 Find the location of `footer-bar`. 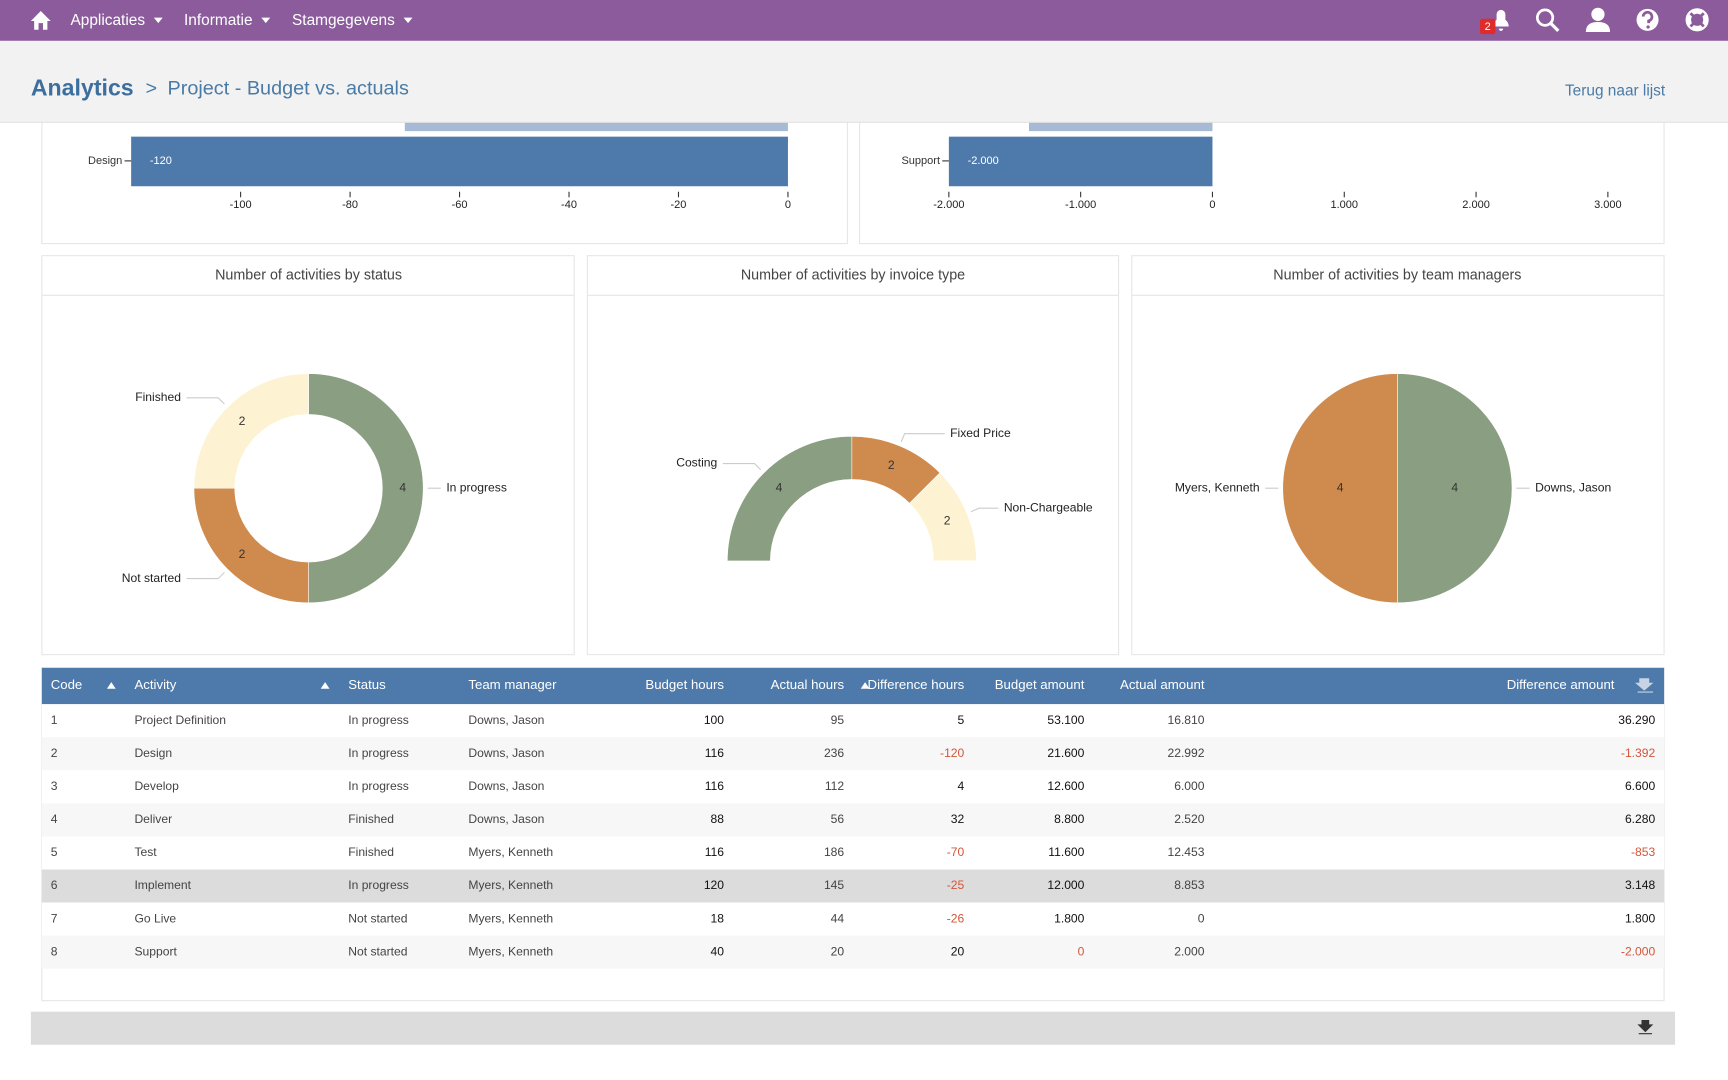

footer-bar is located at coordinates (853, 1028).